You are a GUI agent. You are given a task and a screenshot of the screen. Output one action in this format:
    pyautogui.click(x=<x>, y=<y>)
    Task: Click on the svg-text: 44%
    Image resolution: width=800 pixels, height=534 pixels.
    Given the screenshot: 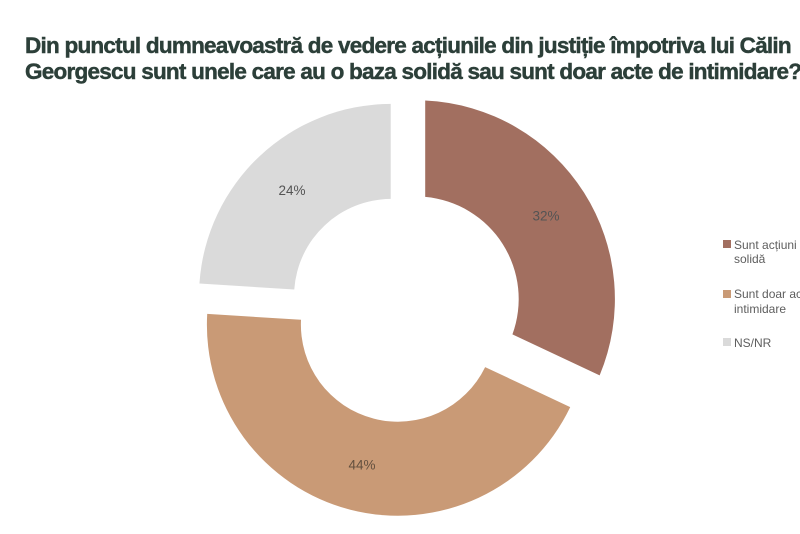 What is the action you would take?
    pyautogui.click(x=361, y=465)
    